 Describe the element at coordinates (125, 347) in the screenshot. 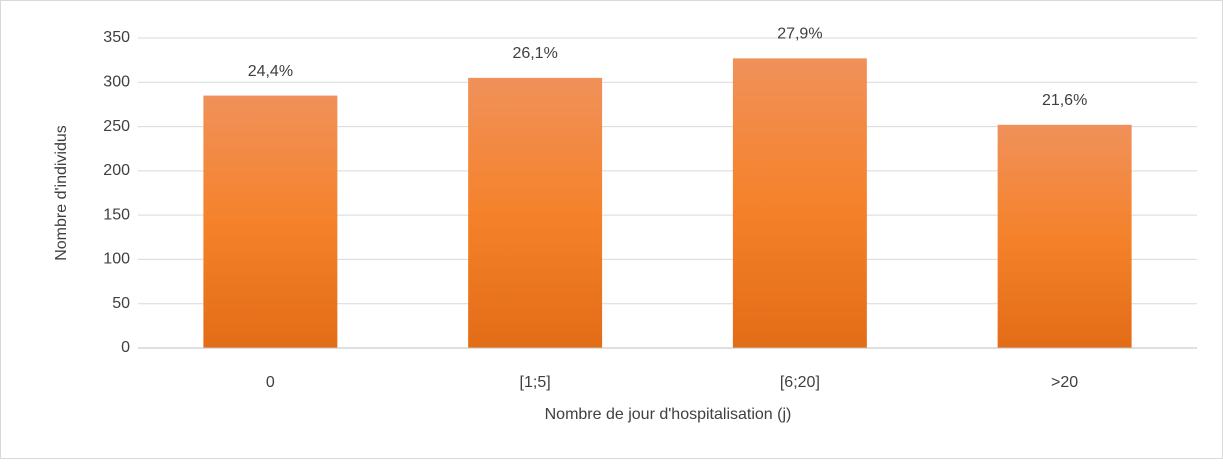

I see `y-tick-label: 0` at that location.